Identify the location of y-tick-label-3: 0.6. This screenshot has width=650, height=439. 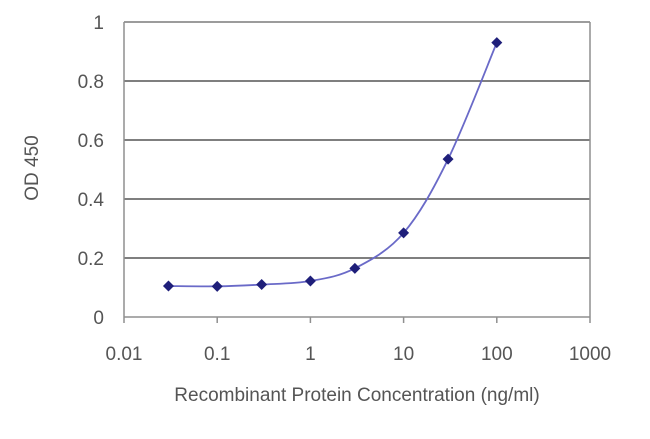
(91, 141).